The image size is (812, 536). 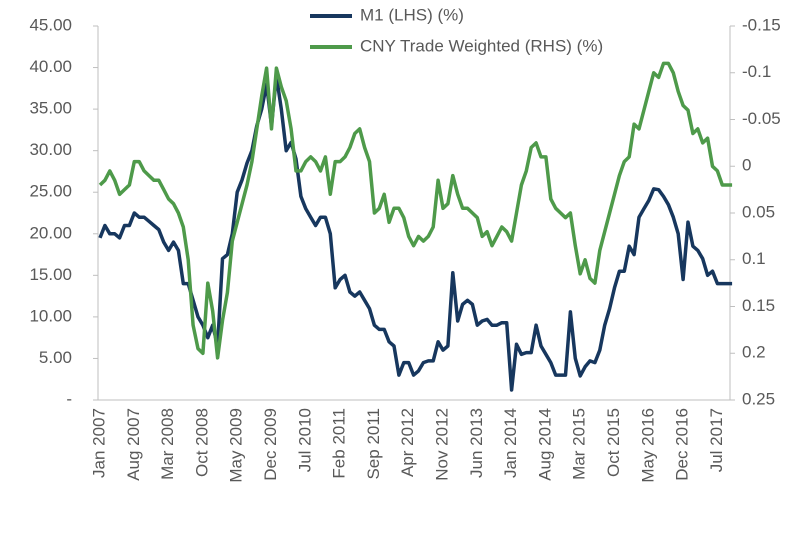 What do you see at coordinates (761, 24) in the screenshot?
I see `y2-tick-label: -0.15` at bounding box center [761, 24].